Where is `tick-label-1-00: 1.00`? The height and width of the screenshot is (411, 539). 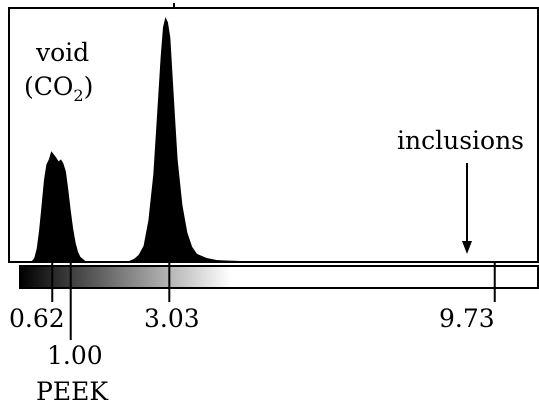
tick-label-1-00: 1.00 is located at coordinates (75, 355).